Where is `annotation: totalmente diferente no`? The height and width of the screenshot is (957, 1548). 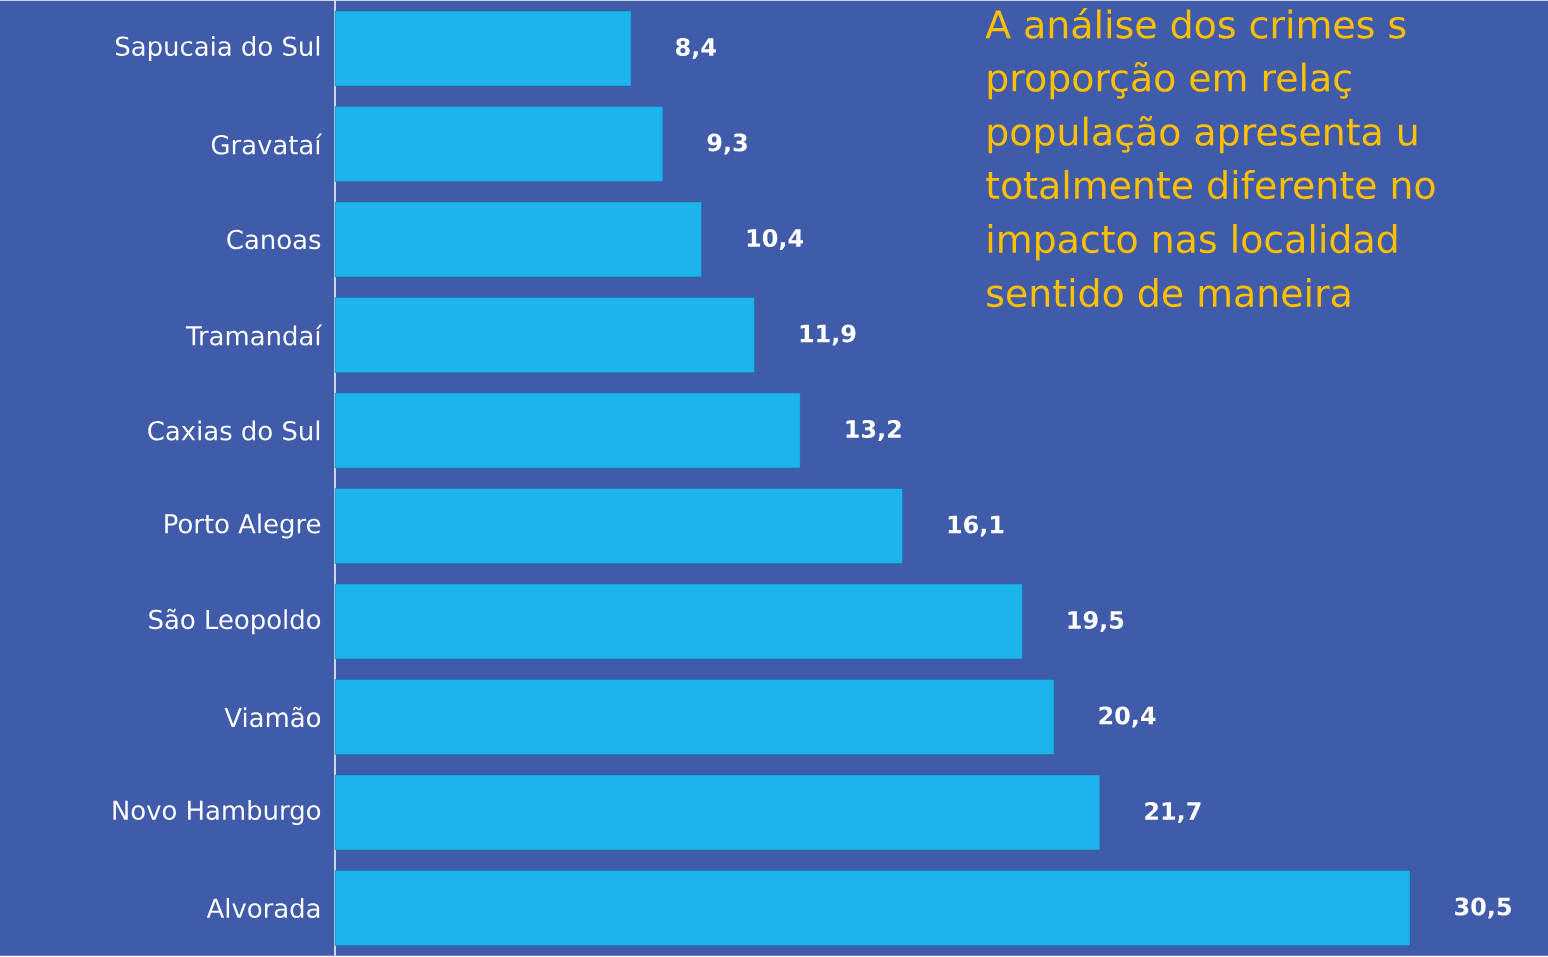
annotation: totalmente diferente no is located at coordinates (1210, 185).